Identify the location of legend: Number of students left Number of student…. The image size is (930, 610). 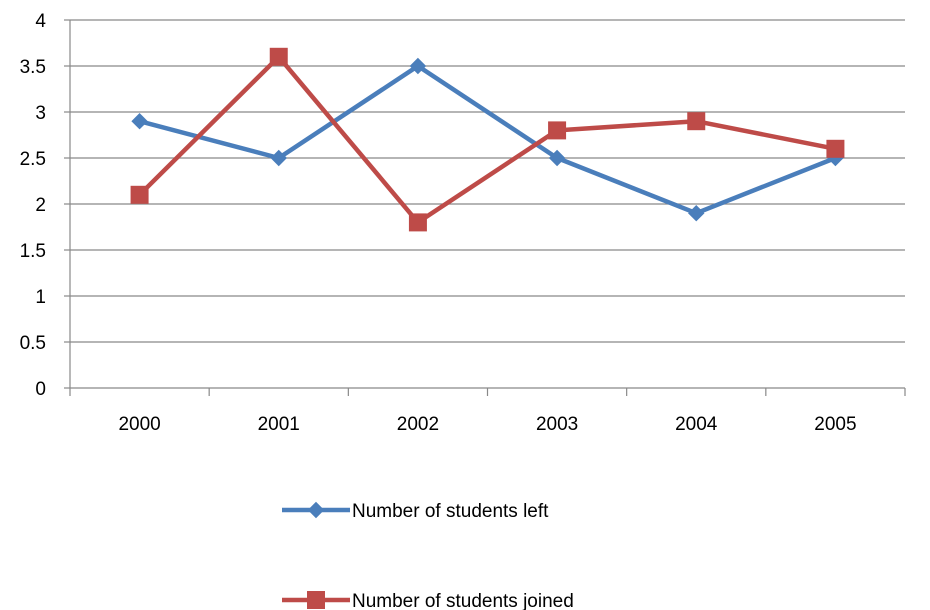
(428, 555).